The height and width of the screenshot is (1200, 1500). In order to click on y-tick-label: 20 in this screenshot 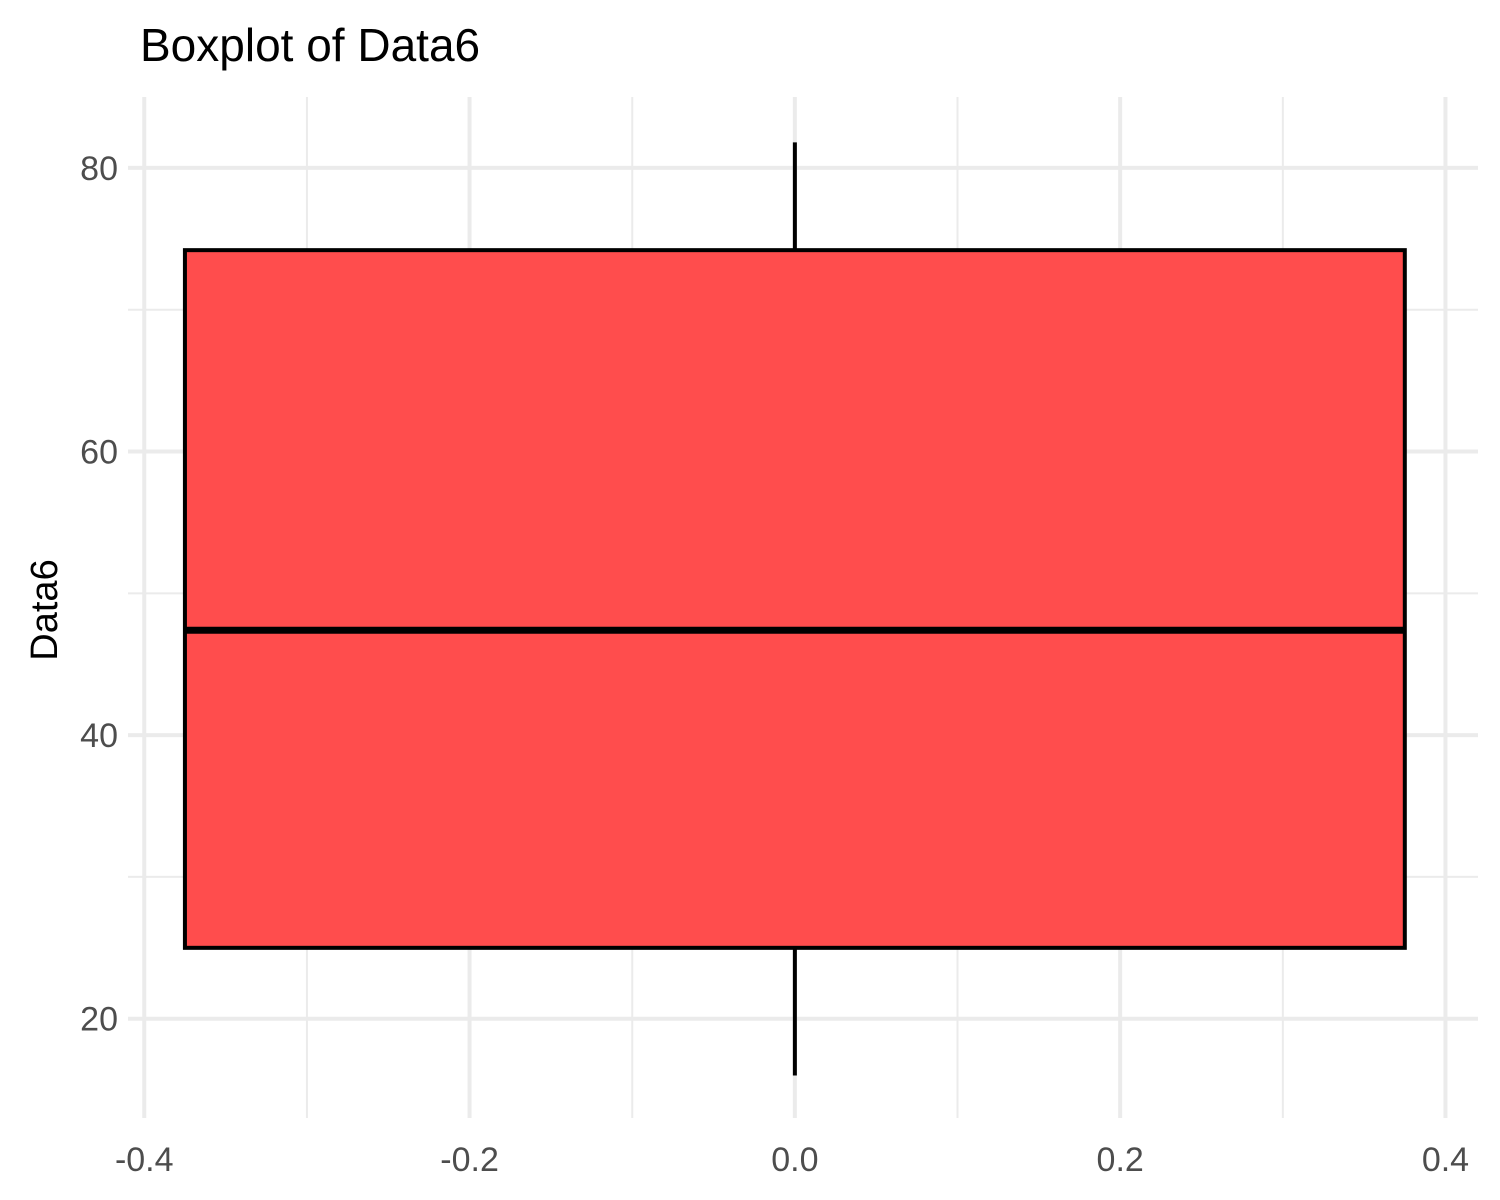, I will do `click(99, 1020)`.